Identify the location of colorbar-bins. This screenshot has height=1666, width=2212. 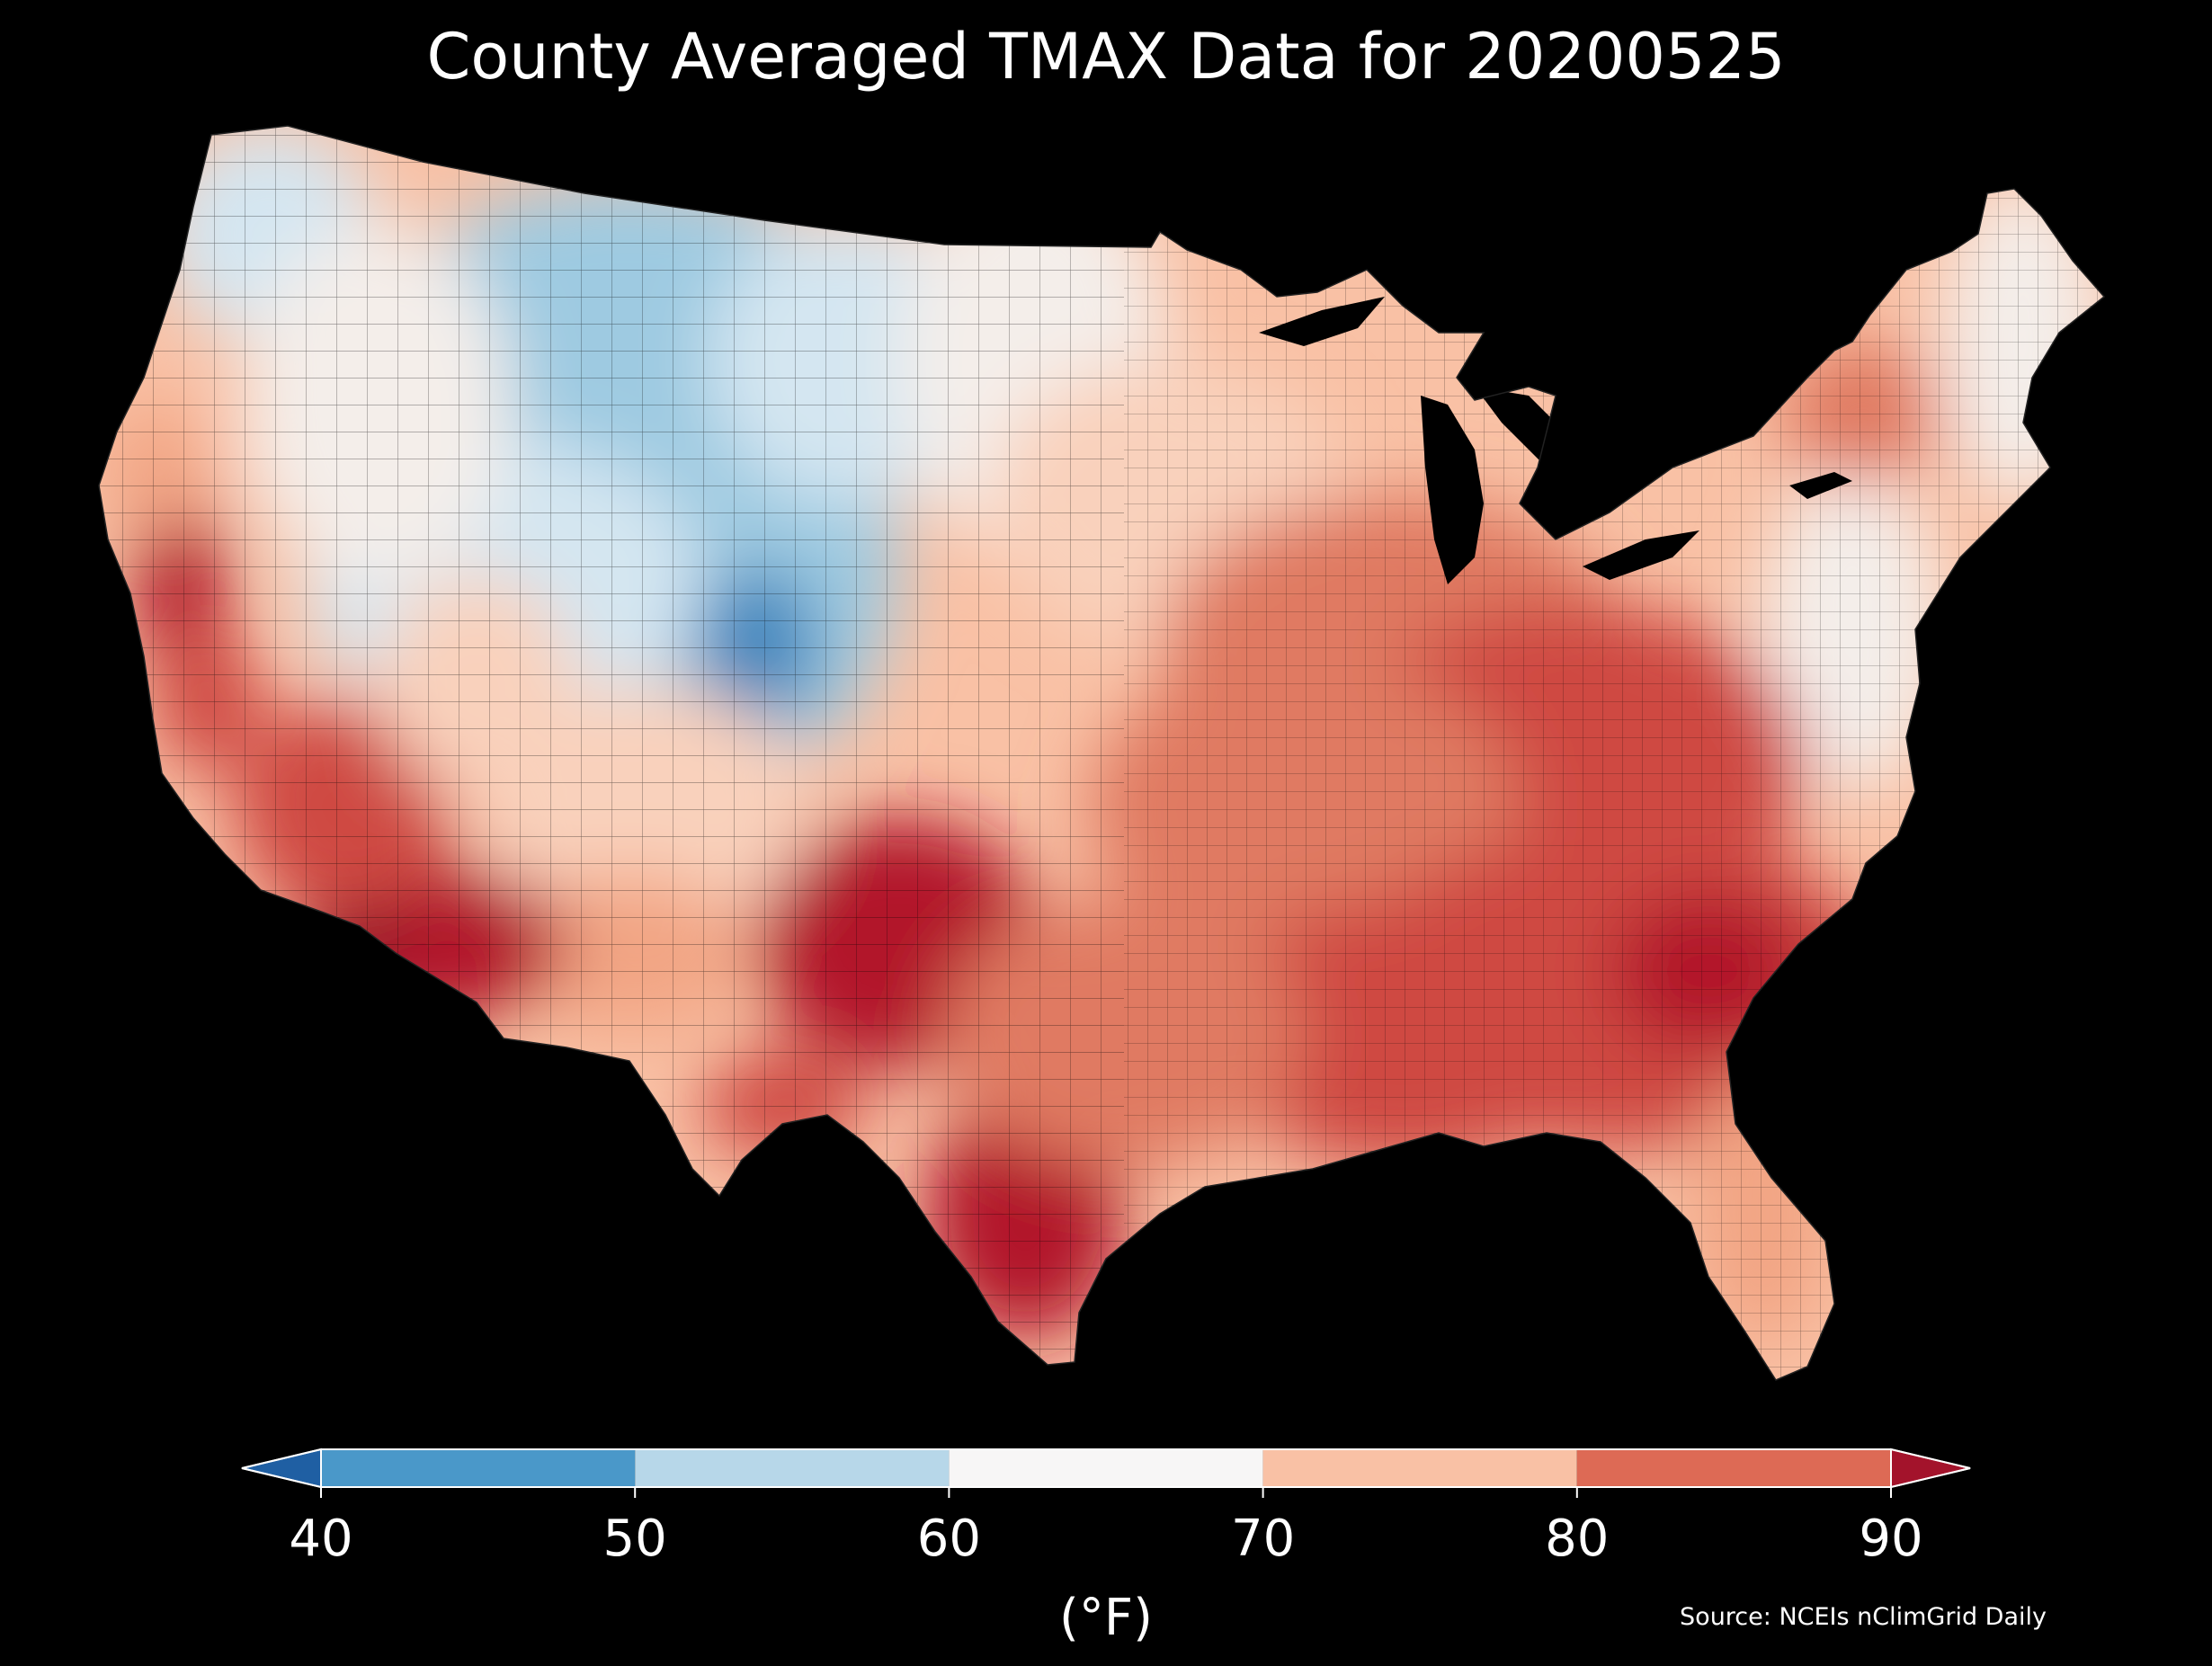
(1106, 1468).